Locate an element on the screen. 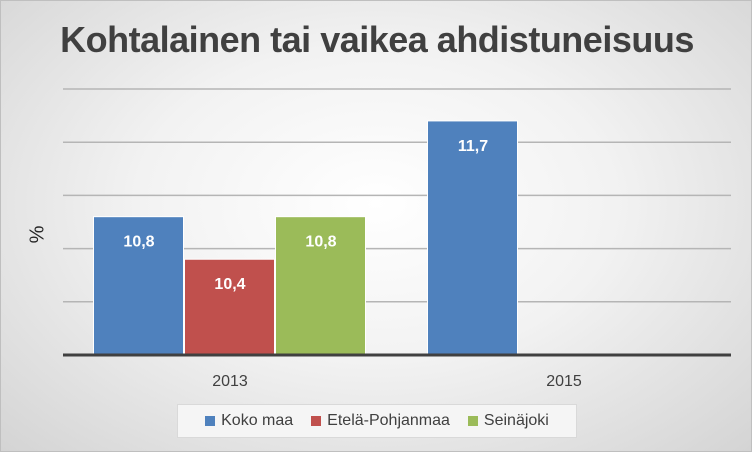  legend-label: Seinäjoki is located at coordinates (516, 420).